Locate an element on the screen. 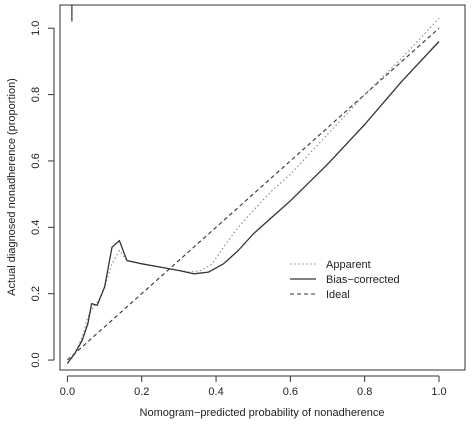 The width and height of the screenshot is (474, 434). y-tick-label: 0.4 is located at coordinates (36, 227).